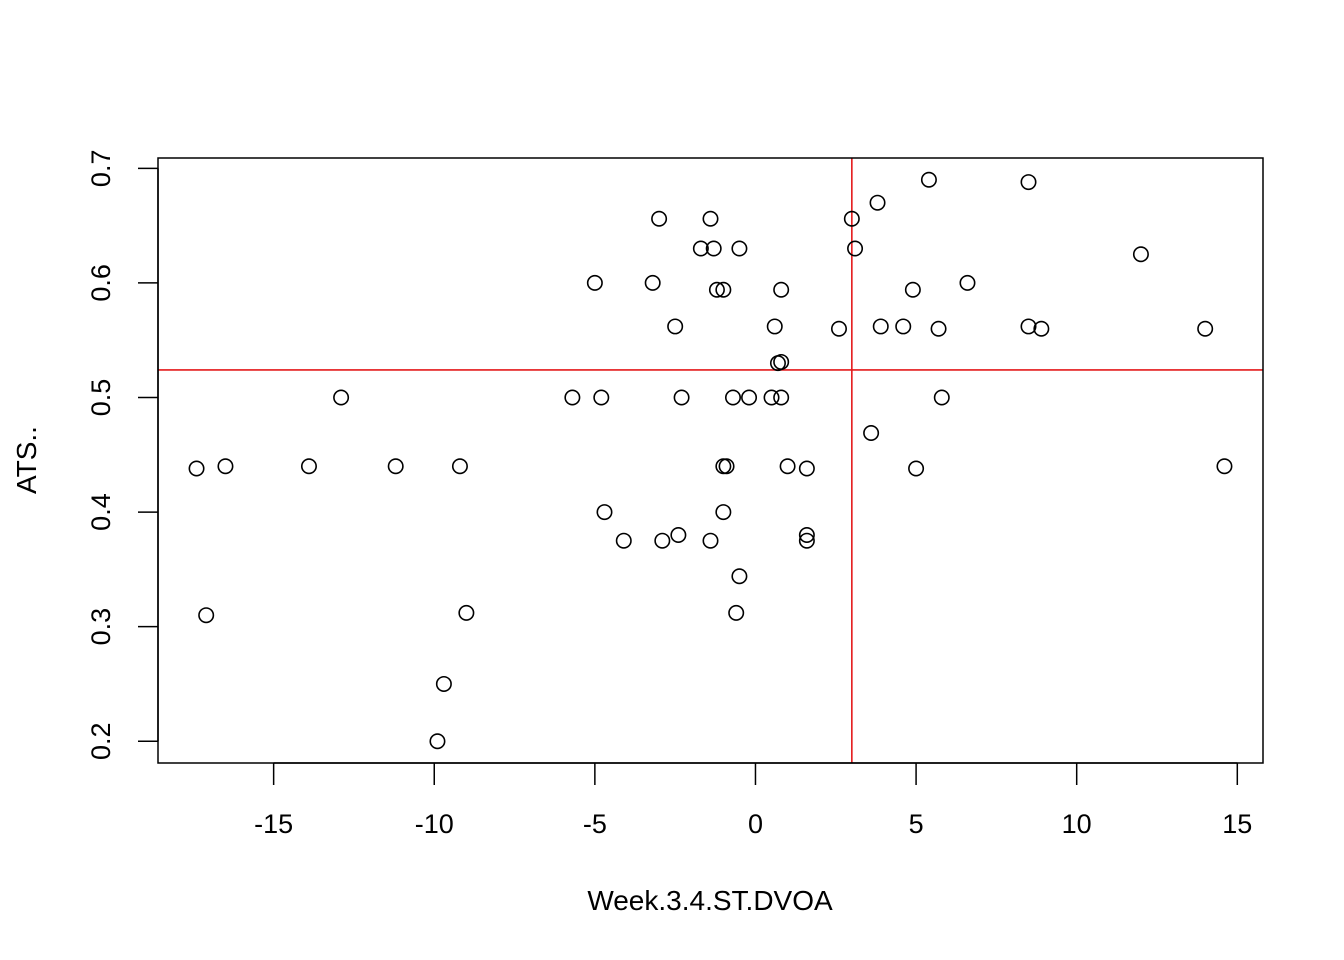 This screenshot has height=960, width=1344. What do you see at coordinates (122, 455) in the screenshot?
I see `y-axis: 0.2 0.3 0.4 0.5 0.6 0.7` at bounding box center [122, 455].